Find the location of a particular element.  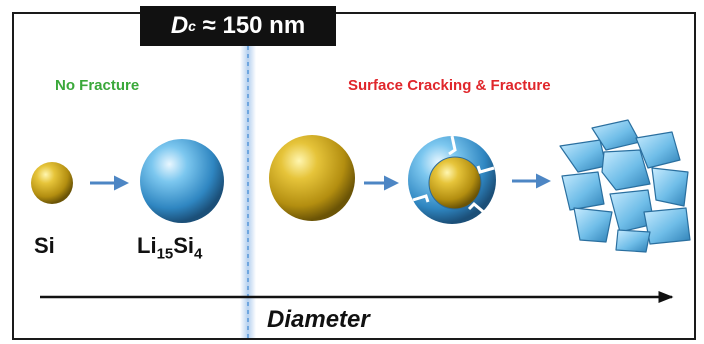

title-subscript: c is located at coordinates (192, 26).